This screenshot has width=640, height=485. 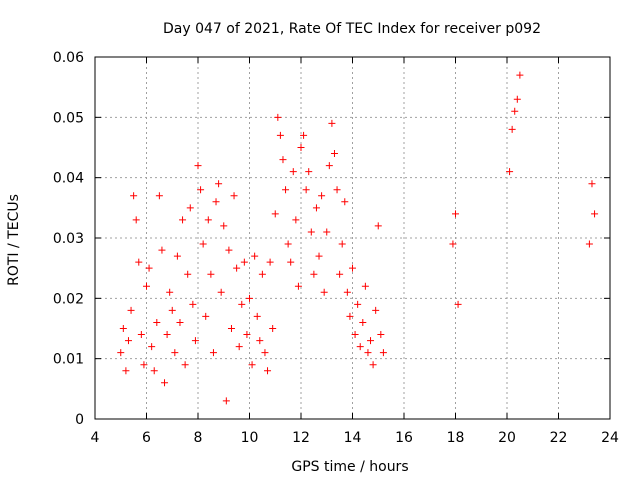 I want to click on x-tick-label: 4, so click(x=95, y=438).